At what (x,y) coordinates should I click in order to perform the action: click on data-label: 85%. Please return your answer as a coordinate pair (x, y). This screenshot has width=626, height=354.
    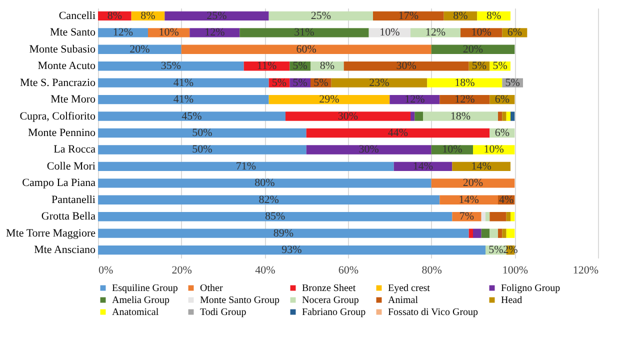
    Looking at the image, I should click on (275, 216).